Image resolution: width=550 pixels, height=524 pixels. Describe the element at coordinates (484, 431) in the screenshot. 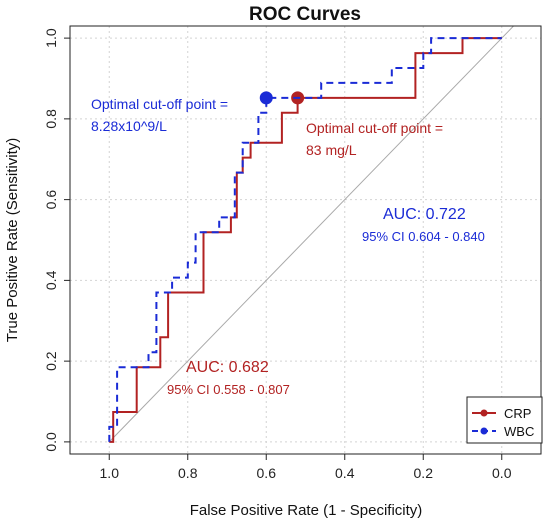

I see `legend-wbc-swatch-dot` at that location.